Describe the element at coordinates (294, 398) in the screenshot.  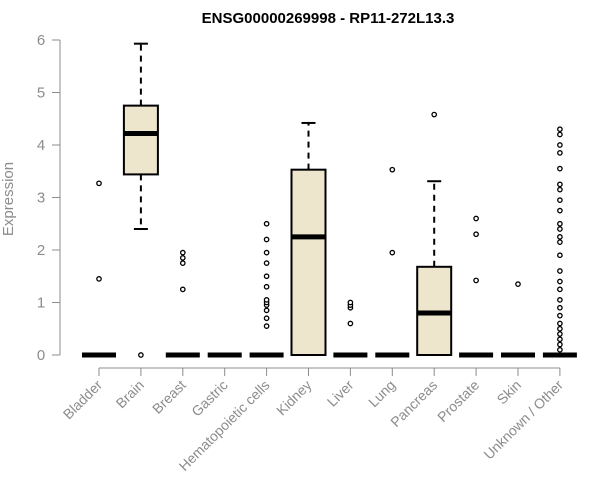
I see `x-tick-label: Kidney` at that location.